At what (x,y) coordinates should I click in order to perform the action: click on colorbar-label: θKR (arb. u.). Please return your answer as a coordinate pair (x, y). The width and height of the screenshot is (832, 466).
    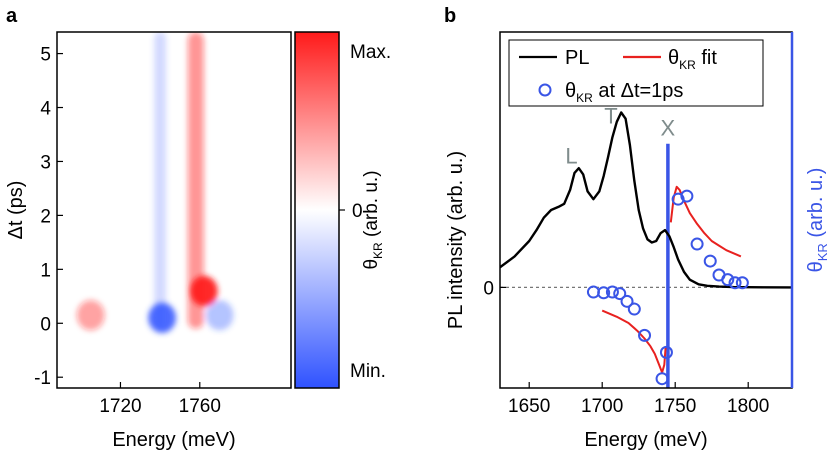
    Looking at the image, I should click on (373, 219).